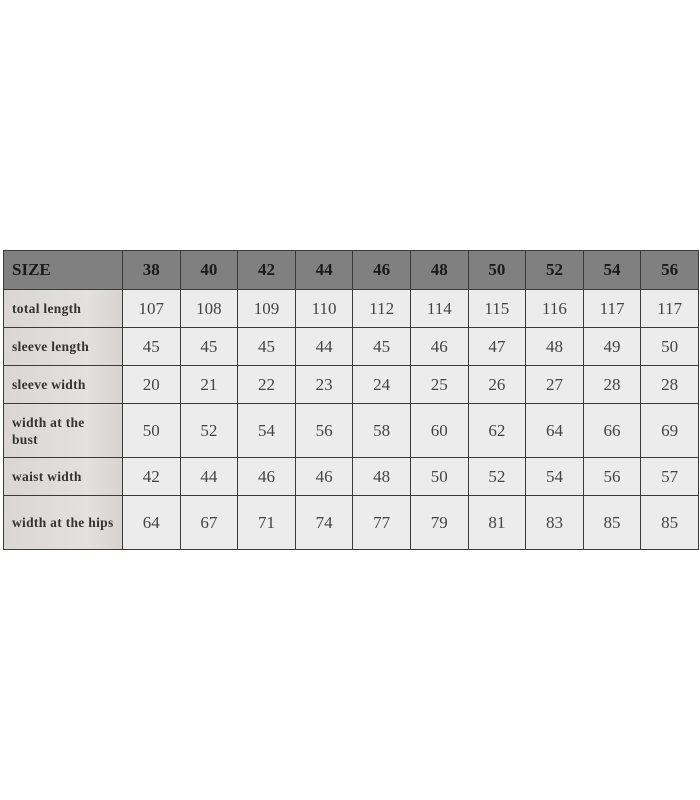 The image size is (700, 800). What do you see at coordinates (63, 308) in the screenshot?
I see `row-label: total length` at bounding box center [63, 308].